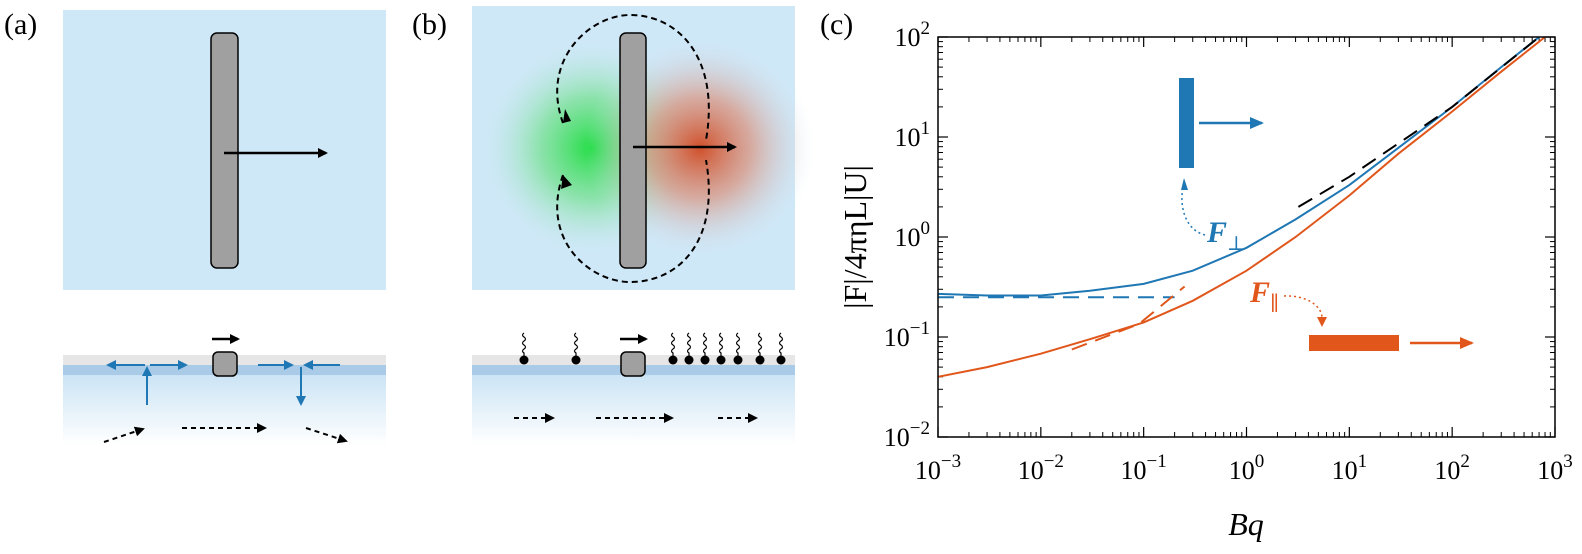  I want to click on y-axis-title: |F|/4πηL|U|, so click(855, 237).